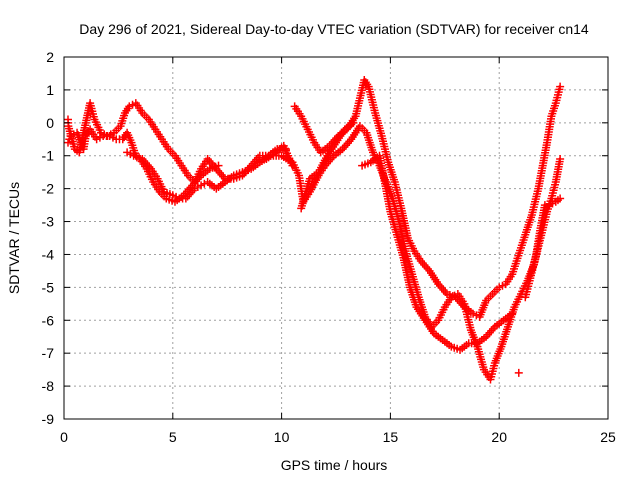  I want to click on y-tick-label: -7, so click(48, 353).